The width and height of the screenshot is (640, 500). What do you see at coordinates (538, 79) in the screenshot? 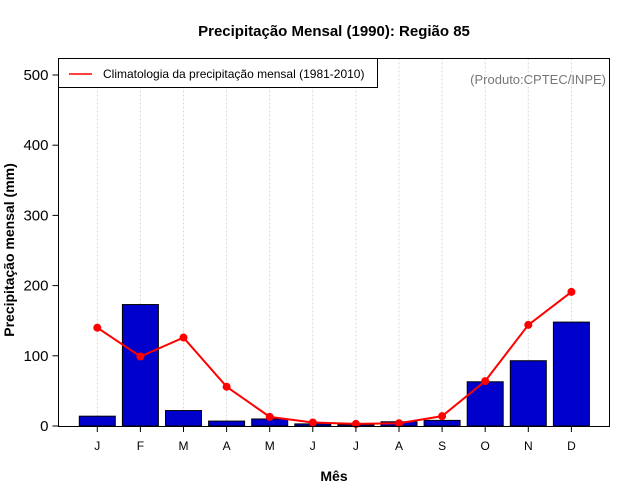
I see `credit-annotation: (Produto:CPTEC/INPE)` at bounding box center [538, 79].